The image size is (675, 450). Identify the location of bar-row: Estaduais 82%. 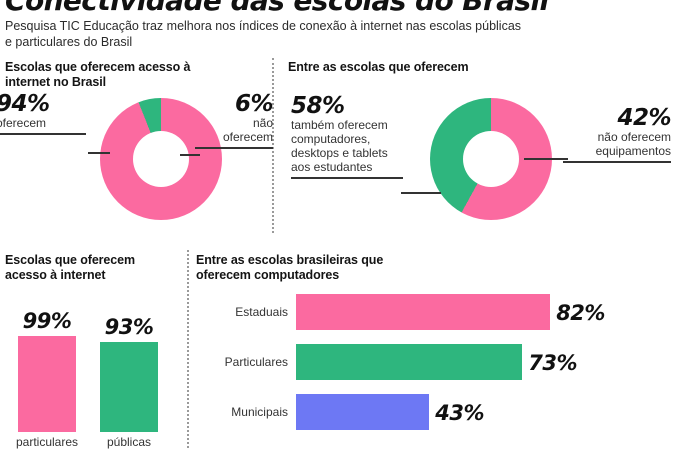
(435, 312).